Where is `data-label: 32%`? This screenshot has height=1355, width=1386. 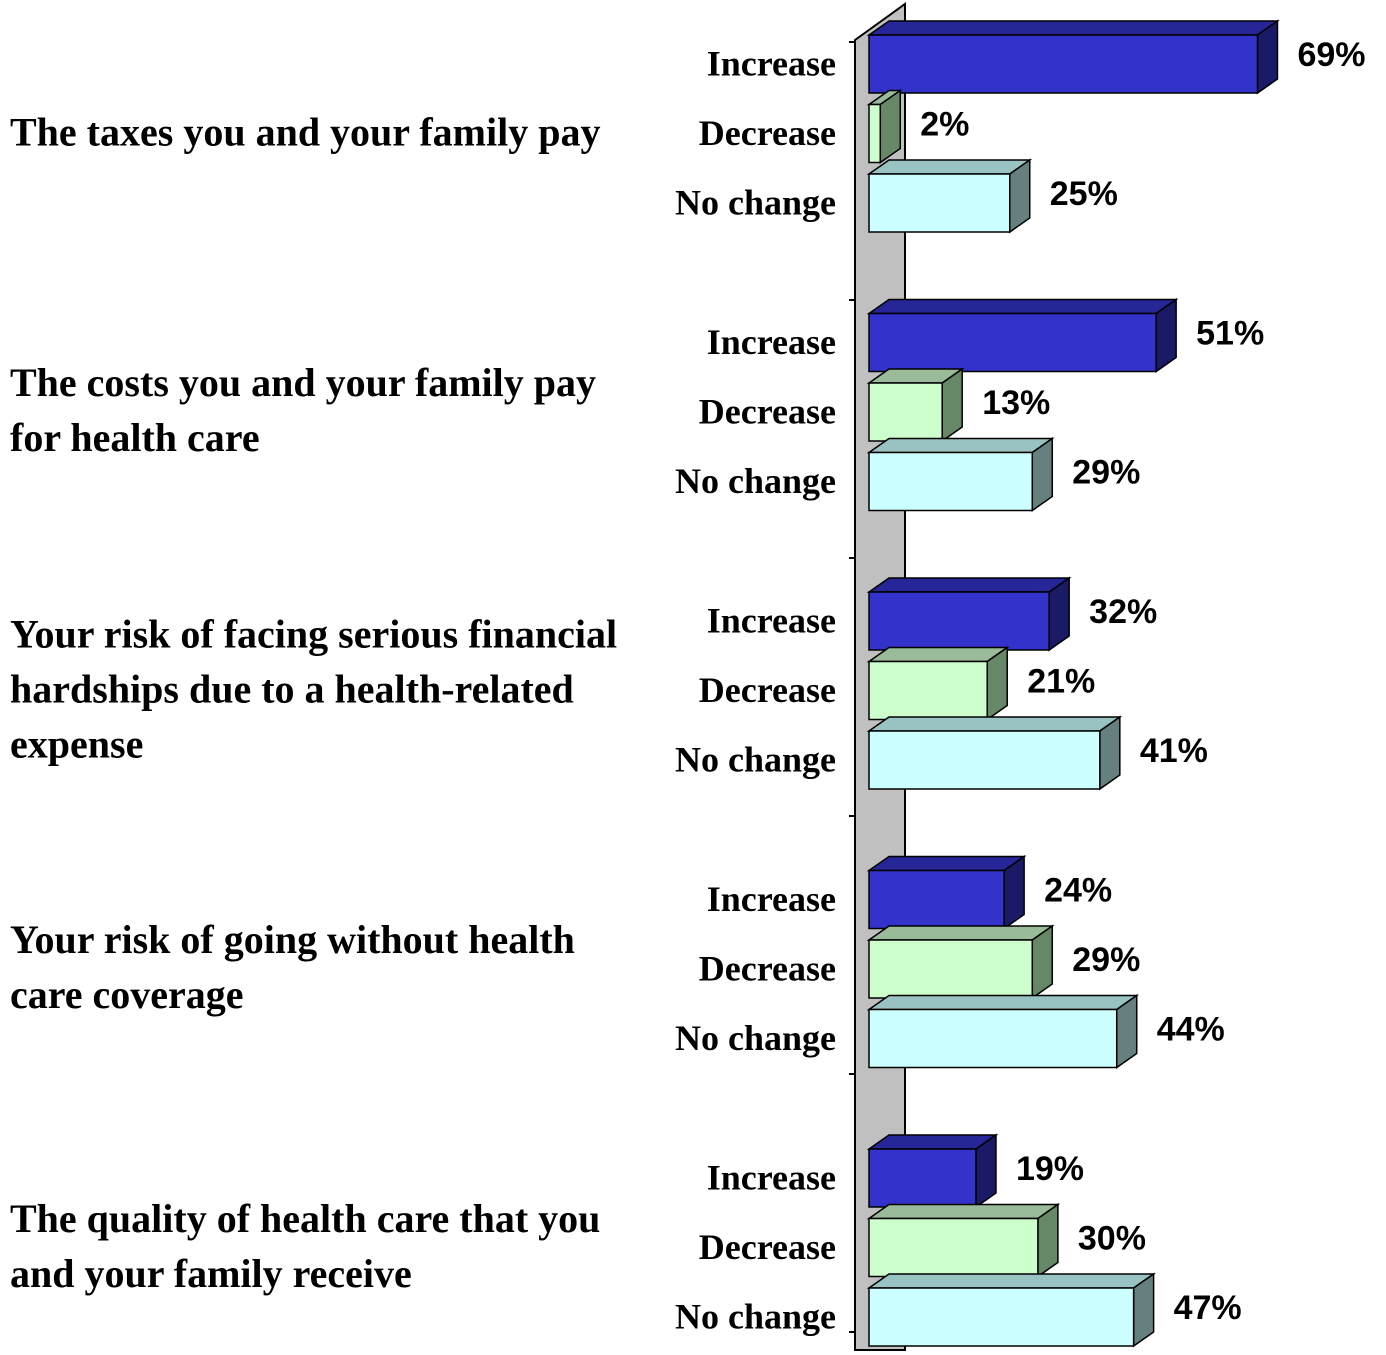 data-label: 32% is located at coordinates (1123, 612).